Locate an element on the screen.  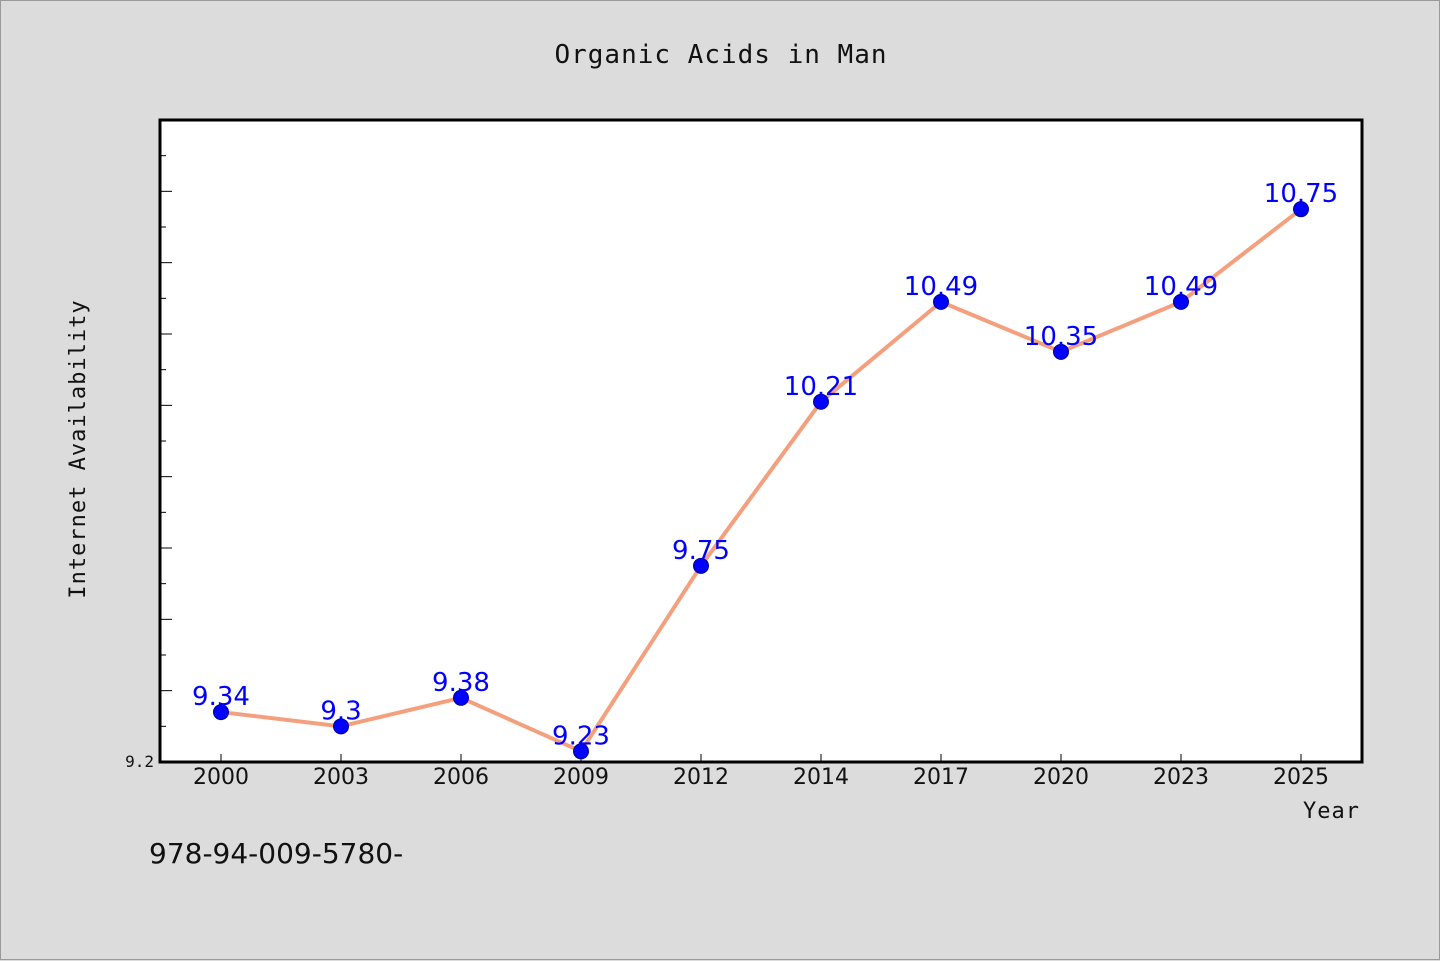
data-label: 9.75 is located at coordinates (701, 551).